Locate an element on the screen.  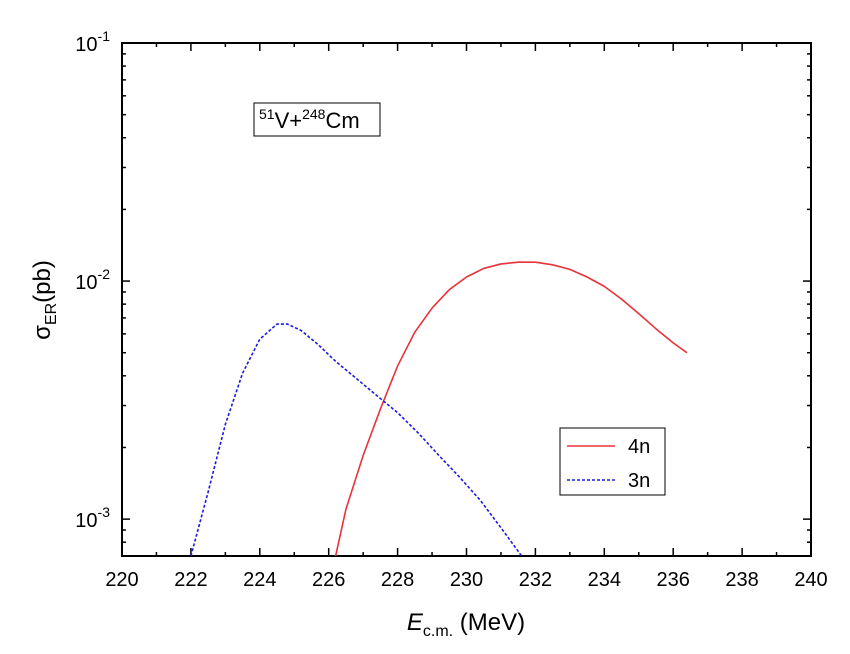
annotation-b-mass: 248 is located at coordinates (314, 114).